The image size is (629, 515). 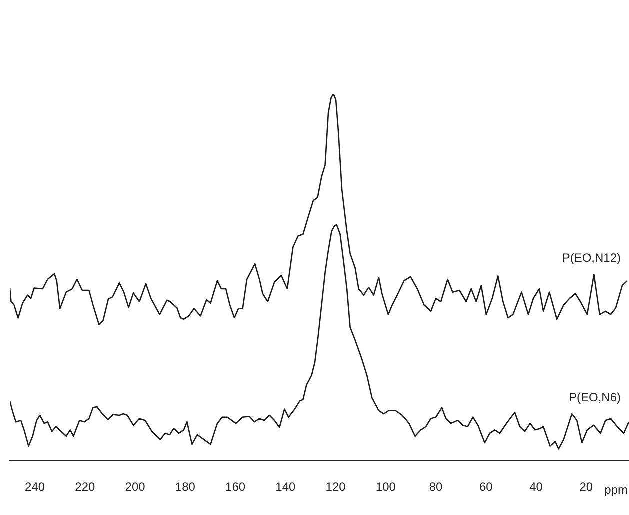 I want to click on x-tick-label: 100, so click(x=386, y=487).